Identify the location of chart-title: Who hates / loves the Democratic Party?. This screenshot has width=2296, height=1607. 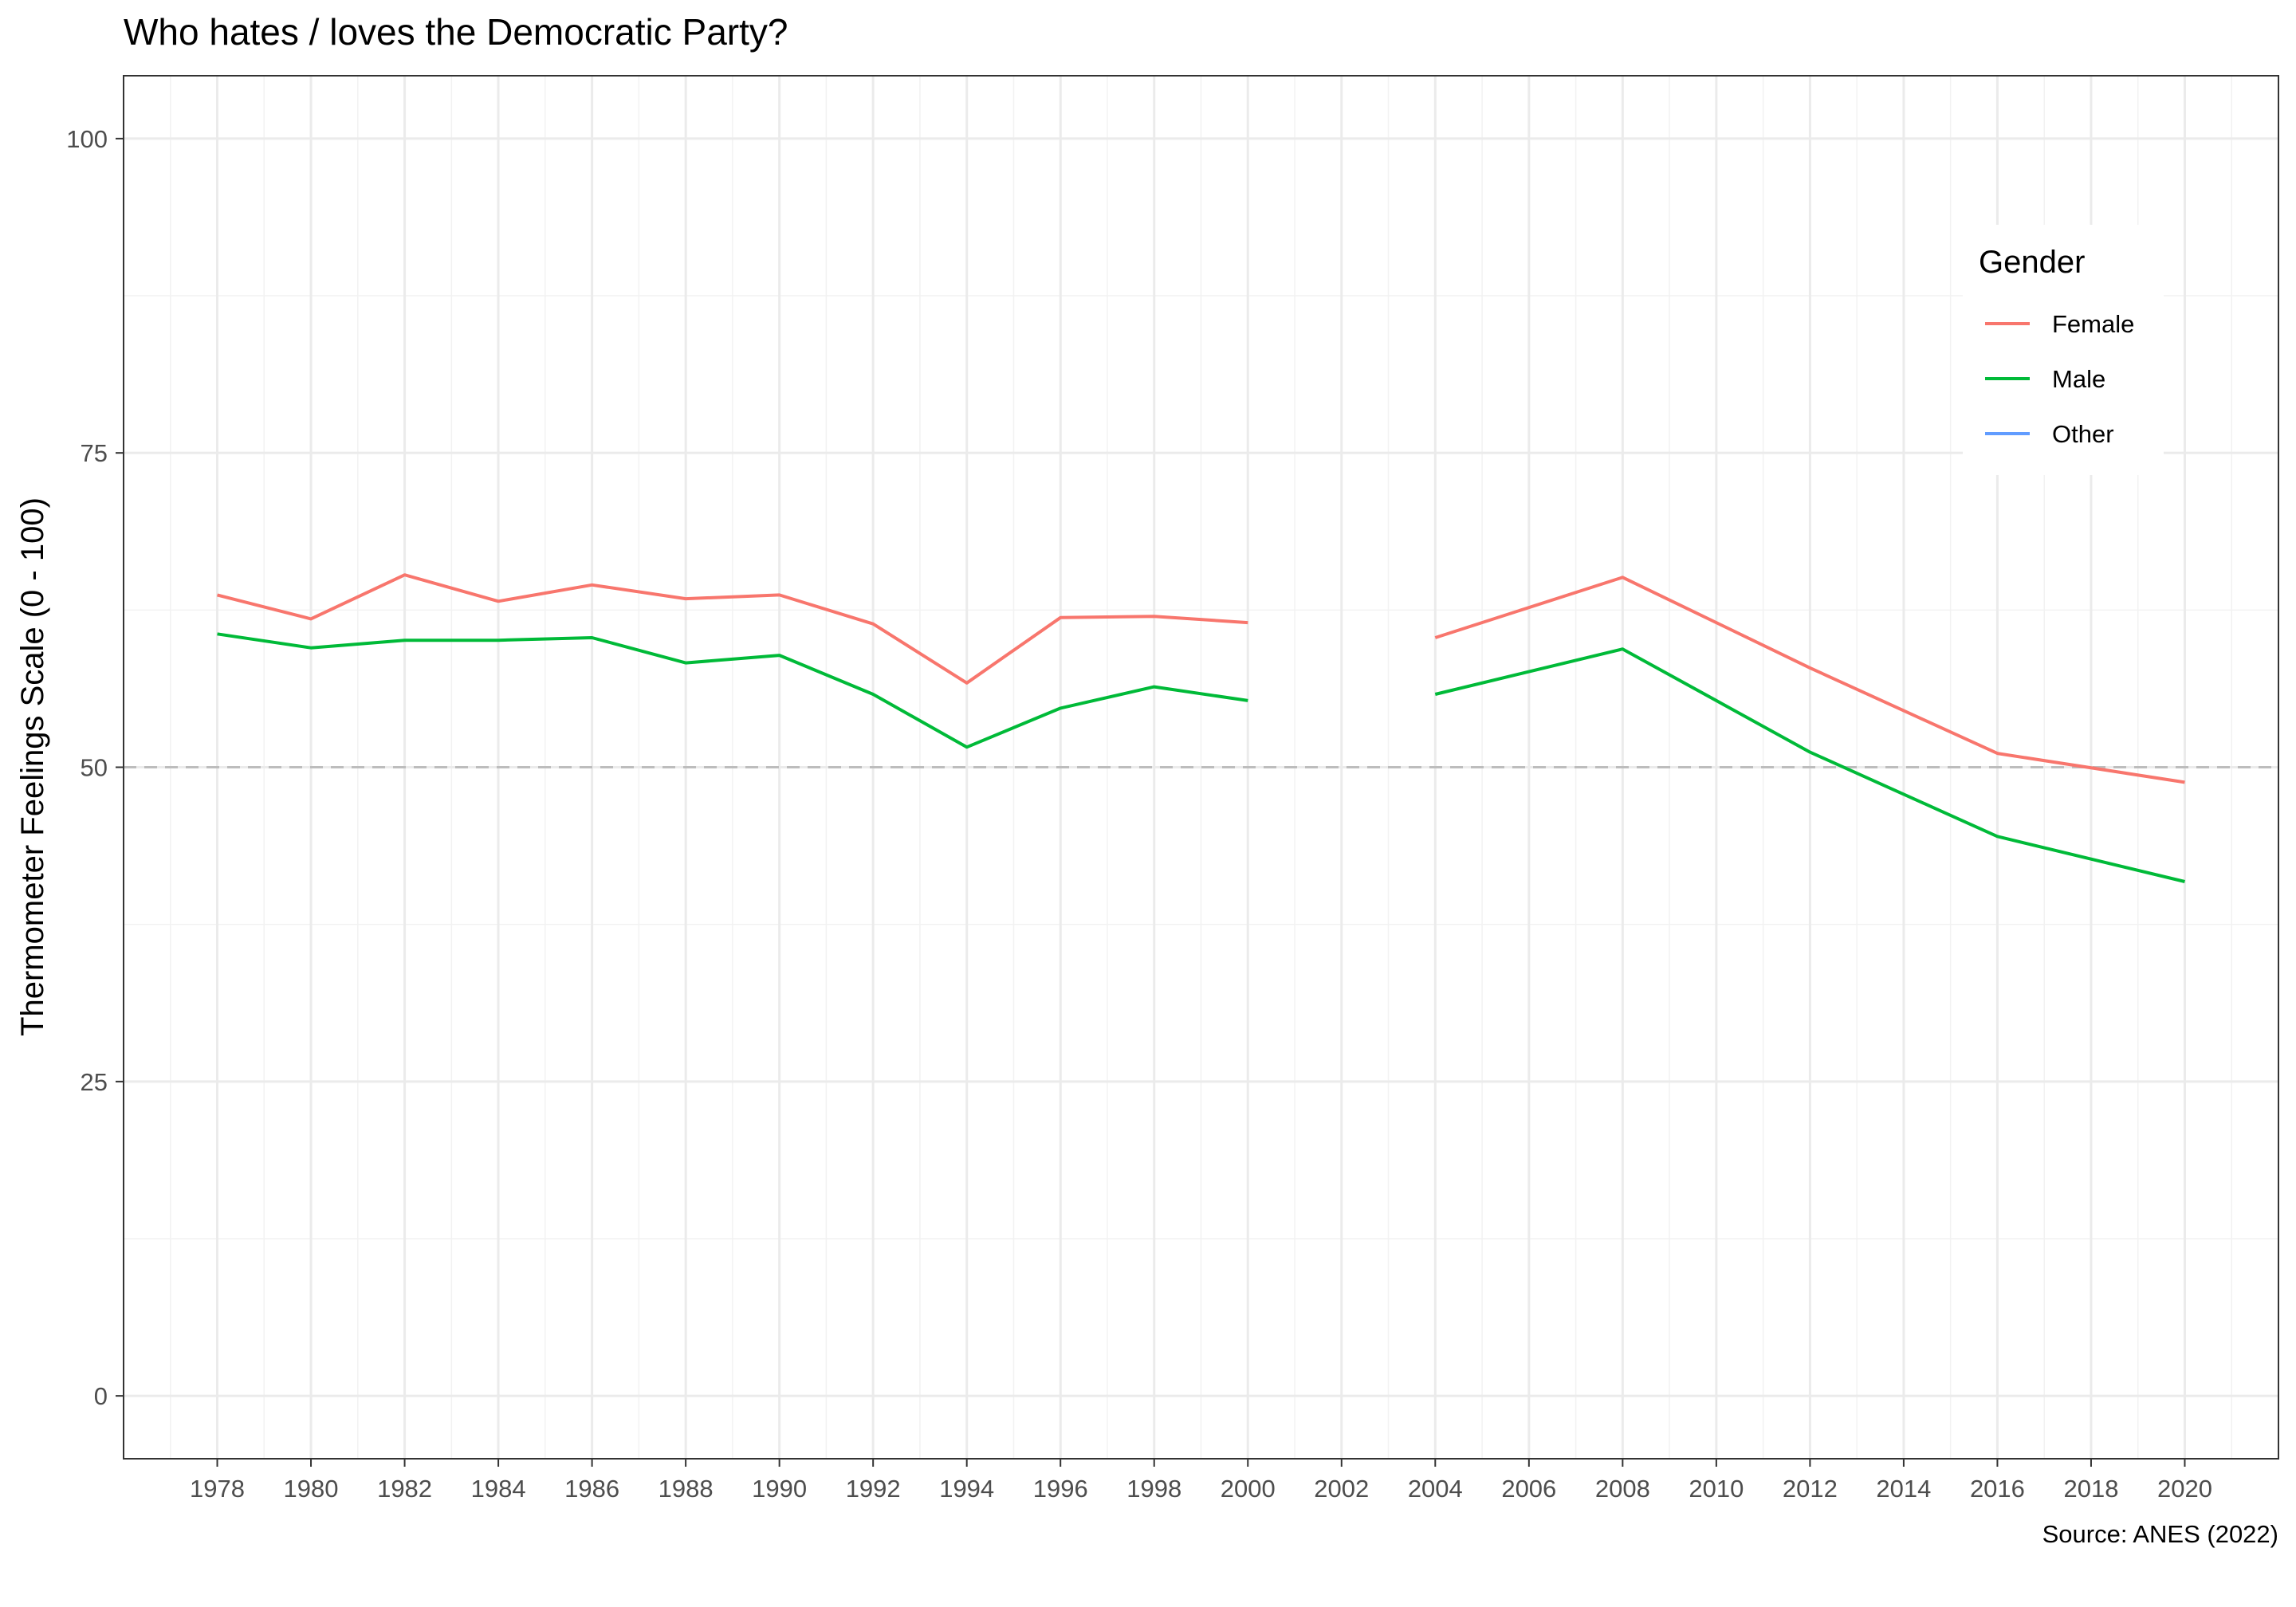
(456, 32).